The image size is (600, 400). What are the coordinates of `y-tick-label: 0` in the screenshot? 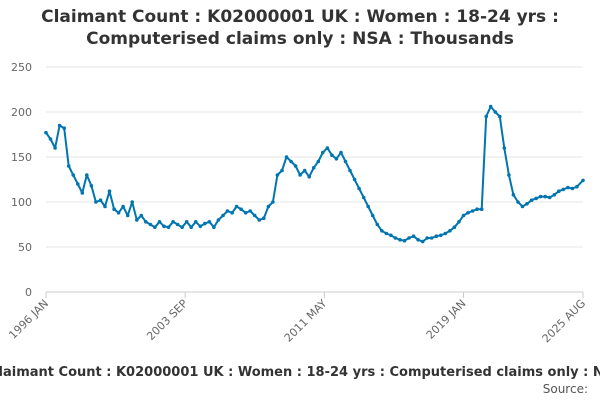 It's located at (28, 292).